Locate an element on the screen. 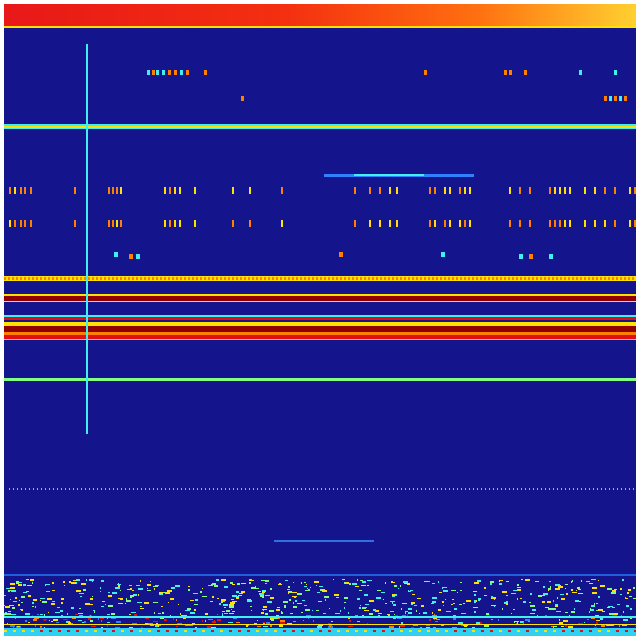  speck is located at coordinates (605, 98).